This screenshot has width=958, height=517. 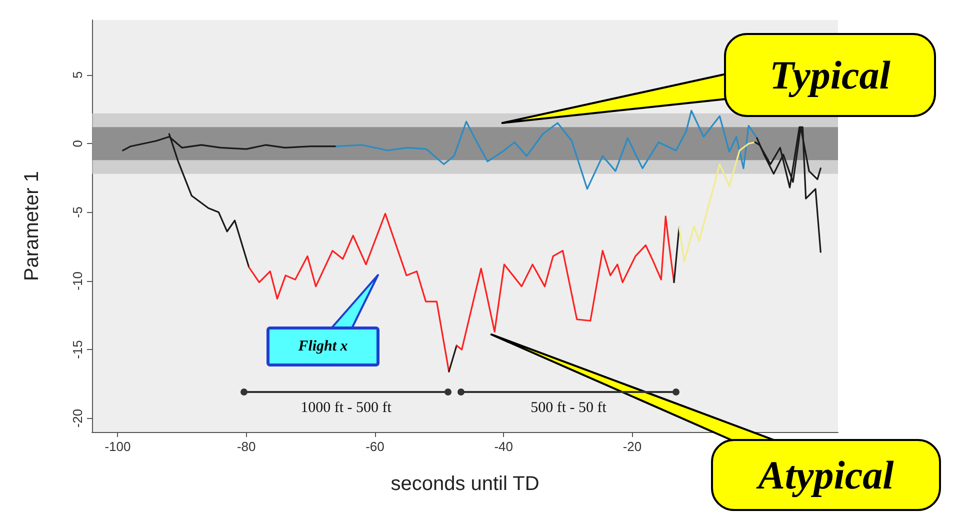 I want to click on annotation: Atypical, so click(x=825, y=475).